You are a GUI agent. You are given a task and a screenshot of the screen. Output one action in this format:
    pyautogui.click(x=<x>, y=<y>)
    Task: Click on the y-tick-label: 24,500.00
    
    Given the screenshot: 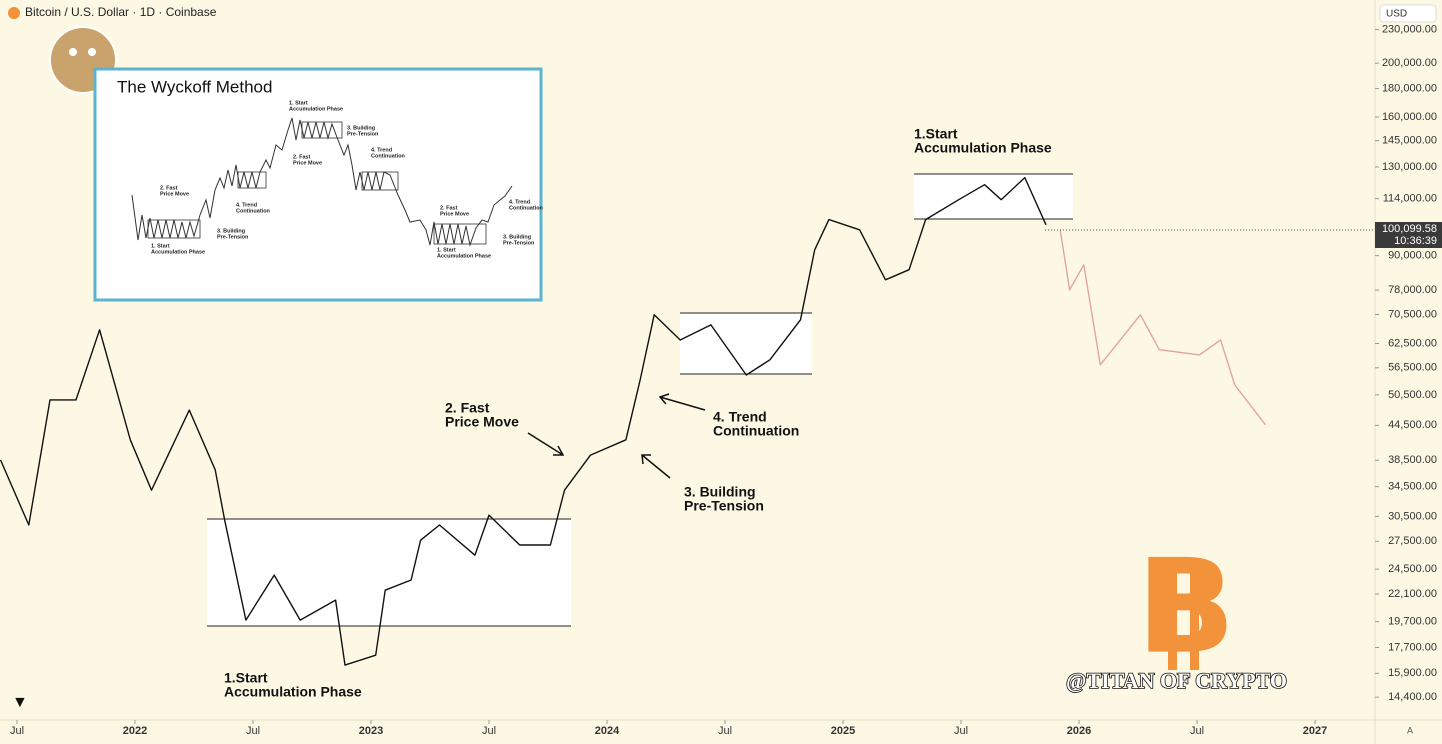 What is the action you would take?
    pyautogui.click(x=1412, y=569)
    